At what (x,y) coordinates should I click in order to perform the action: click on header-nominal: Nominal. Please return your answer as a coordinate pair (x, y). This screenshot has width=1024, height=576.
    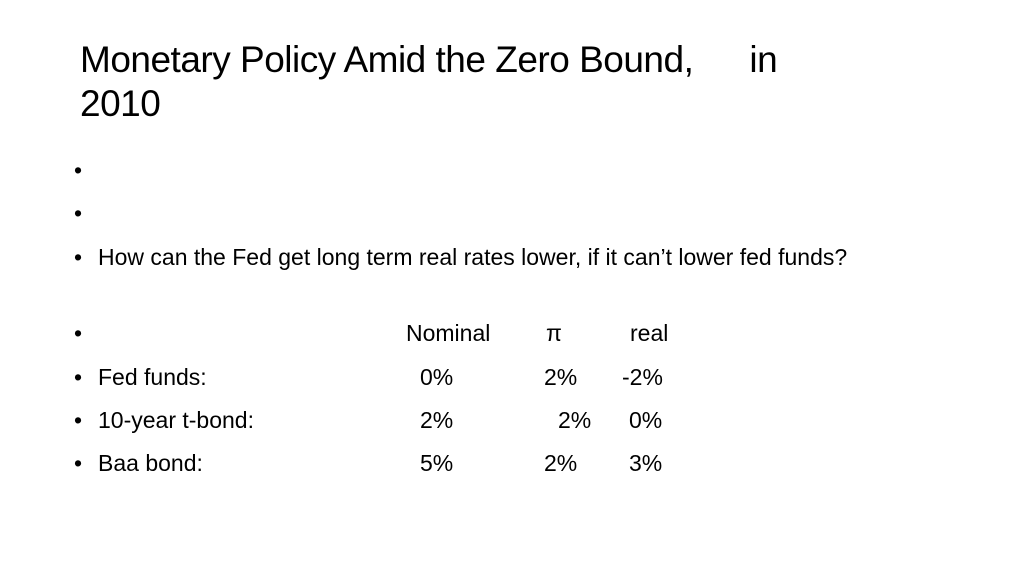
    Looking at the image, I should click on (448, 333).